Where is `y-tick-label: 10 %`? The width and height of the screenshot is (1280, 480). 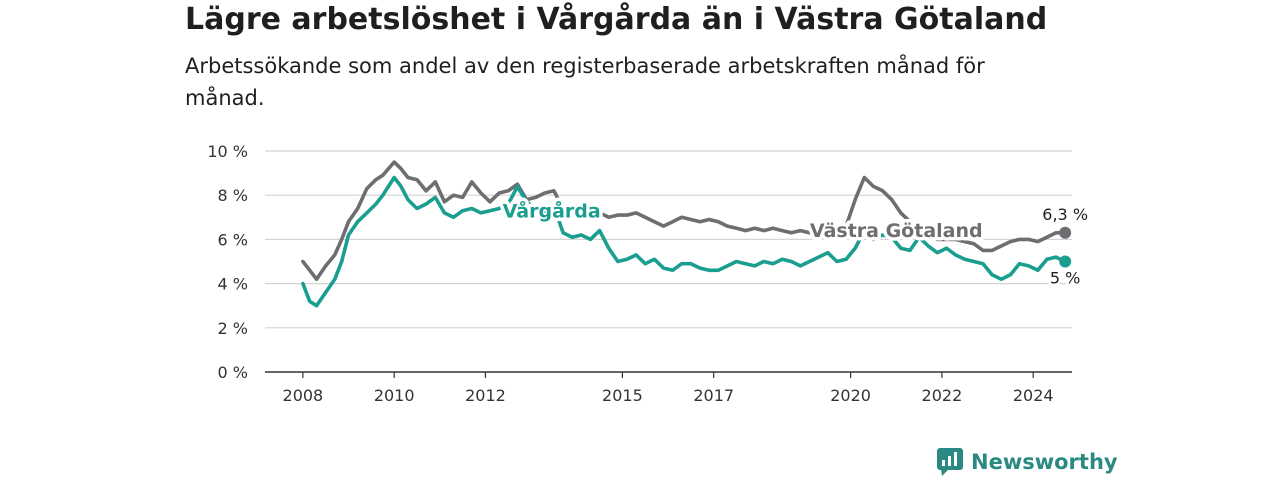 y-tick-label: 10 % is located at coordinates (227, 151).